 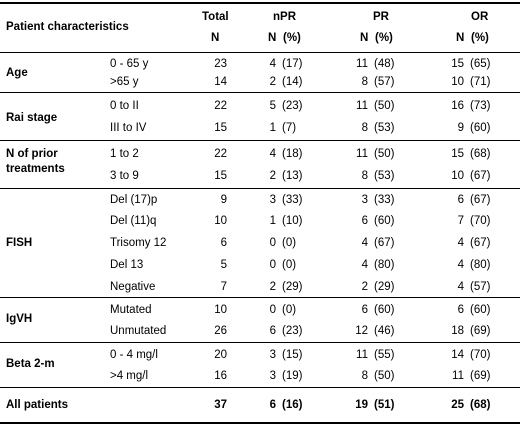 What do you see at coordinates (215, 17) in the screenshot?
I see `header-total: Total` at bounding box center [215, 17].